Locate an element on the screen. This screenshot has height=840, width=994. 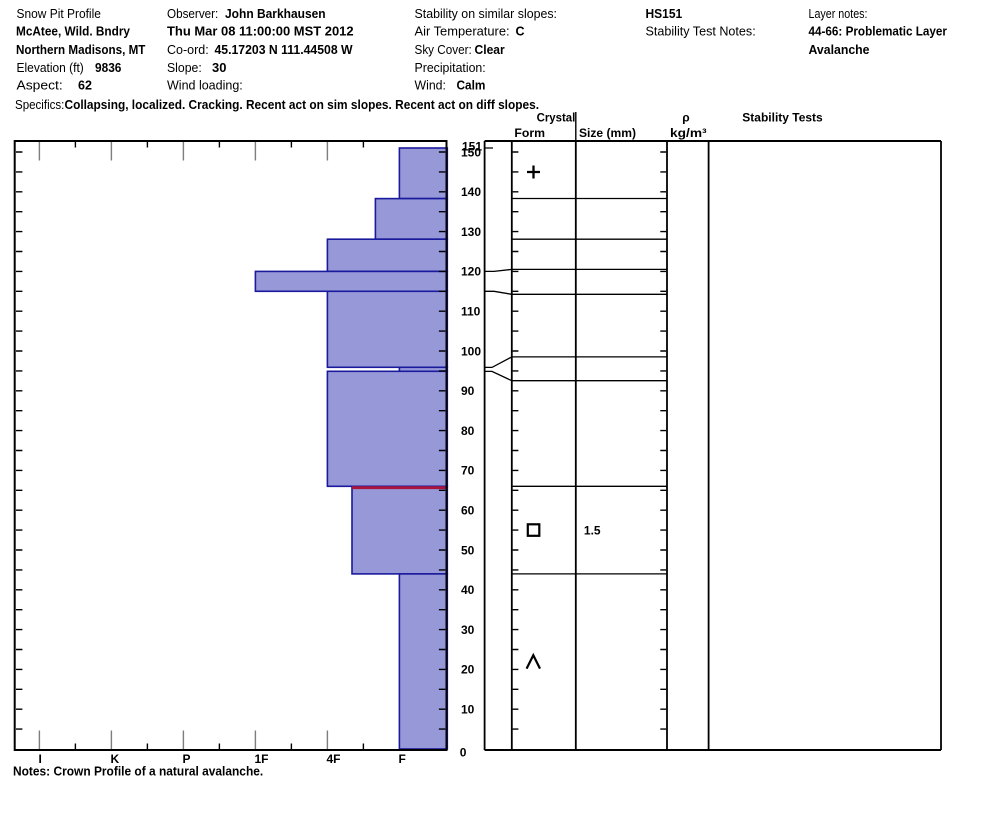
svg-text: Elevation (ft) is located at coordinates (50, 68).